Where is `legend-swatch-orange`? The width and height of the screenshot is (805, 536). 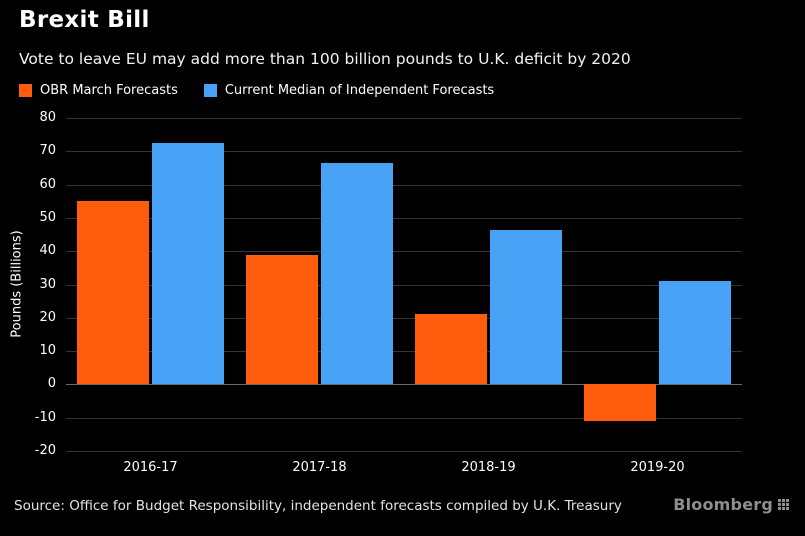 legend-swatch-orange is located at coordinates (25, 90).